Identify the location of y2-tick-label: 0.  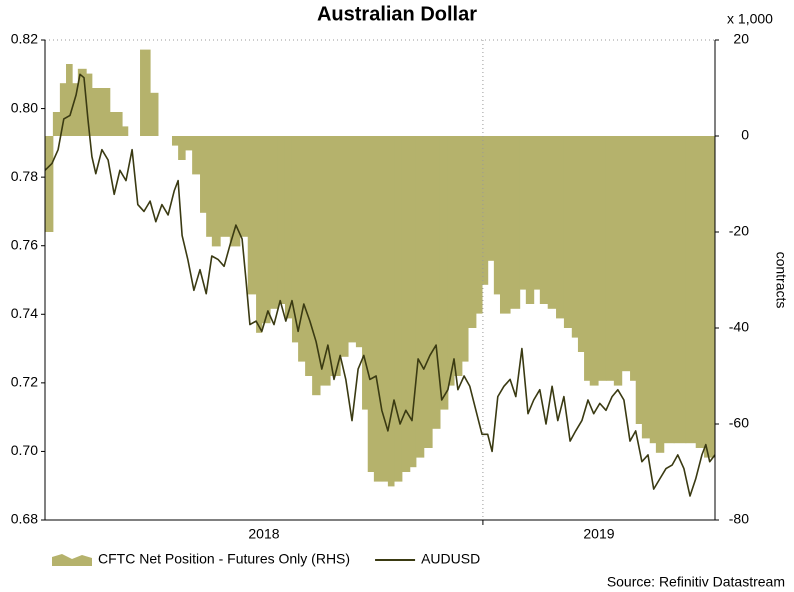
(745, 135).